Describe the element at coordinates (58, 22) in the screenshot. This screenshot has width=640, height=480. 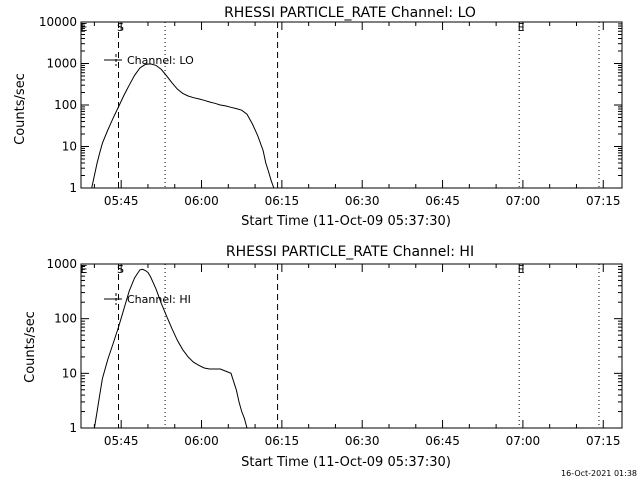
I see `y-tick-label: 10000` at that location.